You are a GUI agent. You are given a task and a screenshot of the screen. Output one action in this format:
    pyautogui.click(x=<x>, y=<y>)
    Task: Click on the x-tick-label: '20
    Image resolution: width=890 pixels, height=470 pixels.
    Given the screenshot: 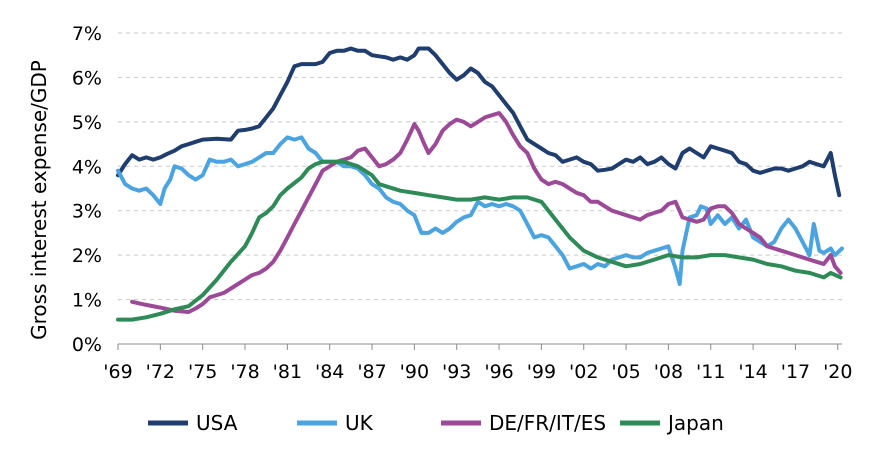 What is the action you would take?
    pyautogui.click(x=837, y=372)
    